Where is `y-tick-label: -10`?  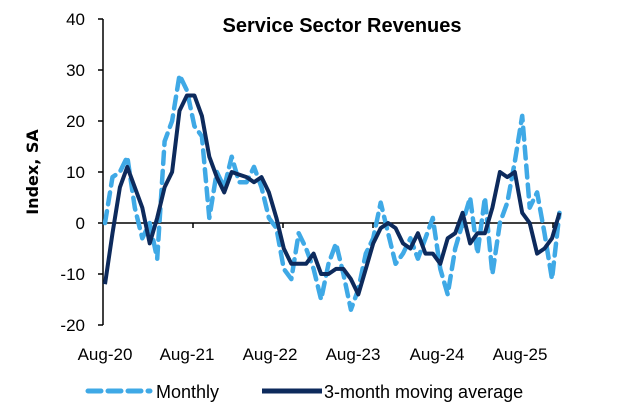
y-tick-label: -10 is located at coordinates (72, 274).